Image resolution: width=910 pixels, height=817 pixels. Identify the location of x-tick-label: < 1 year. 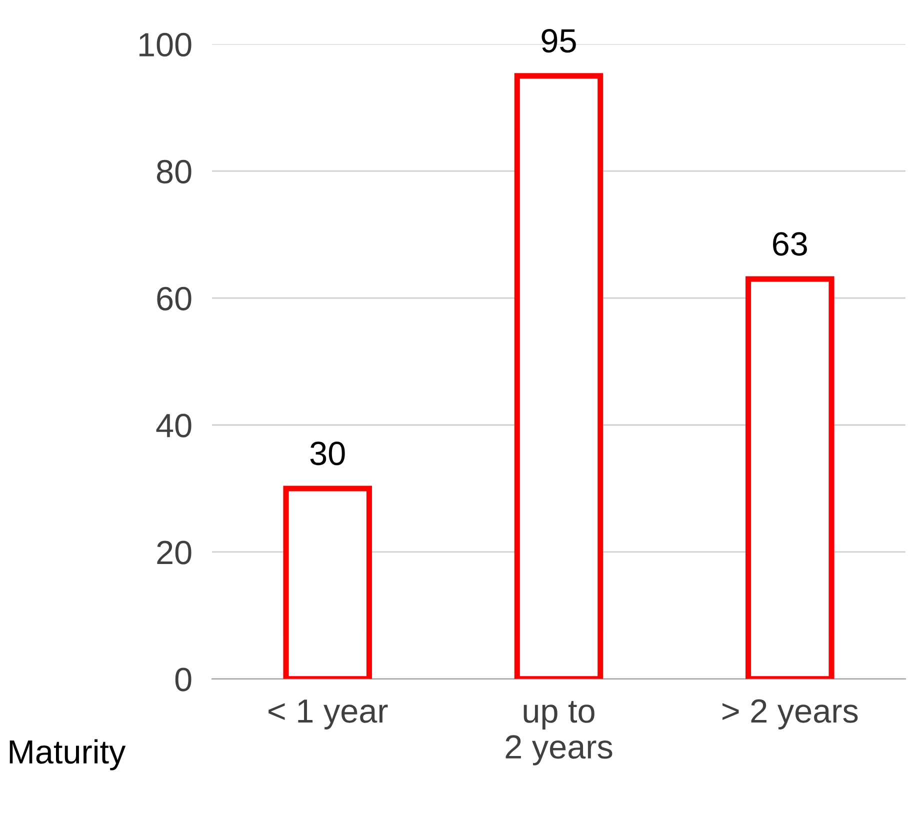
(328, 715).